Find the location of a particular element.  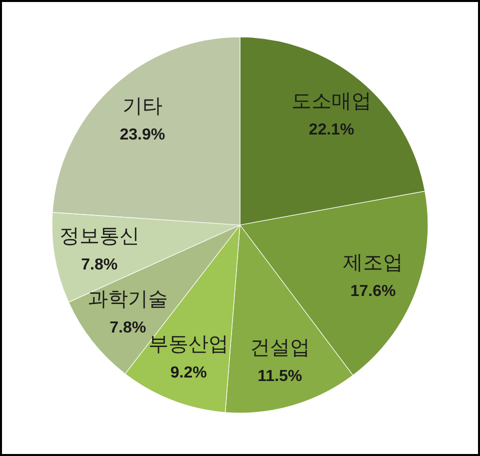

data-label: 9.2% is located at coordinates (188, 373).